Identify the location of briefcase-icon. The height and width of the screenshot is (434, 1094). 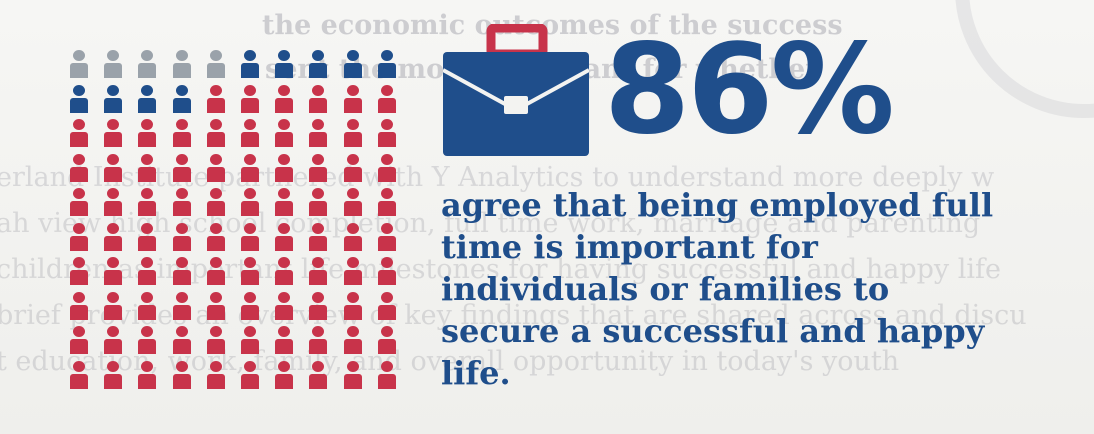
(516, 90).